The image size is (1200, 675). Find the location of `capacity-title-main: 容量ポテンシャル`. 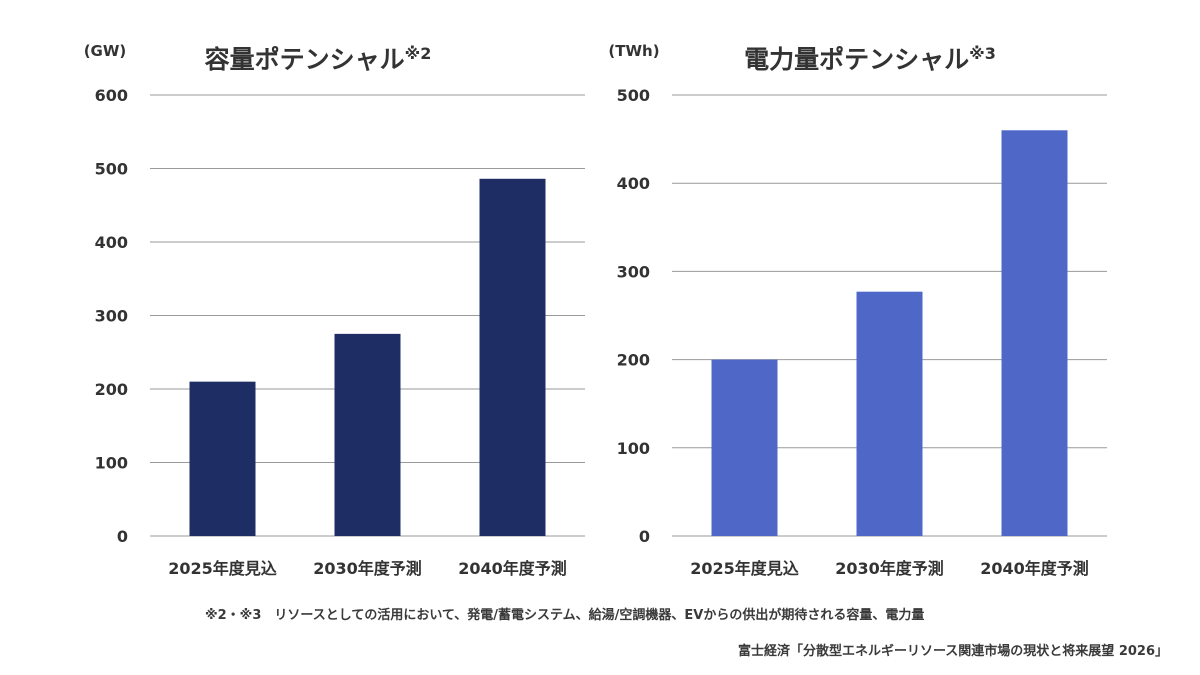

capacity-title-main: 容量ポテンシャル is located at coordinates (305, 59).